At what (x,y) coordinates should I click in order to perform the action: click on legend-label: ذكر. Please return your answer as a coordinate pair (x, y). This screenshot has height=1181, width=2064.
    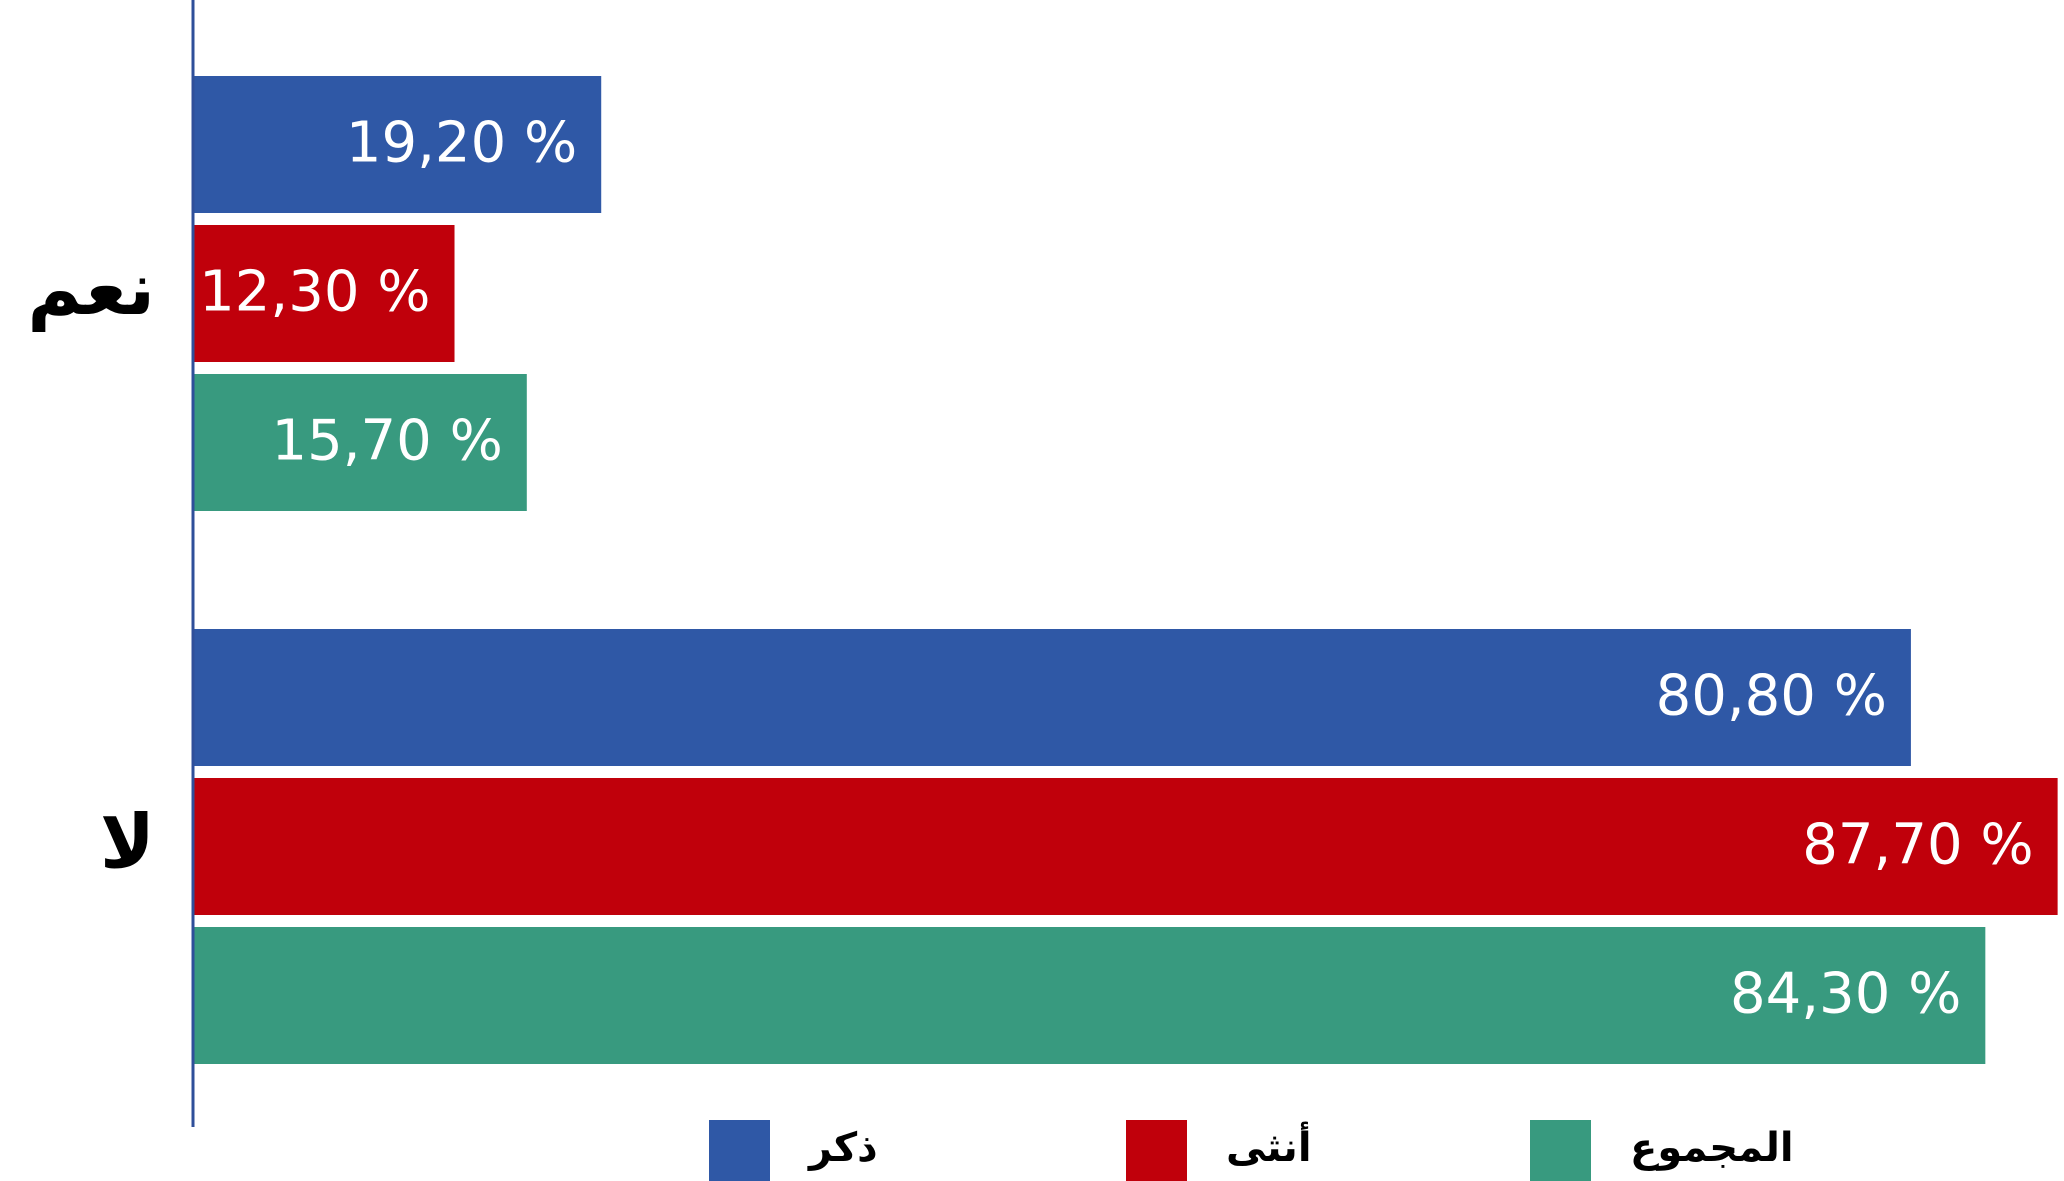
    Looking at the image, I should click on (842, 1148).